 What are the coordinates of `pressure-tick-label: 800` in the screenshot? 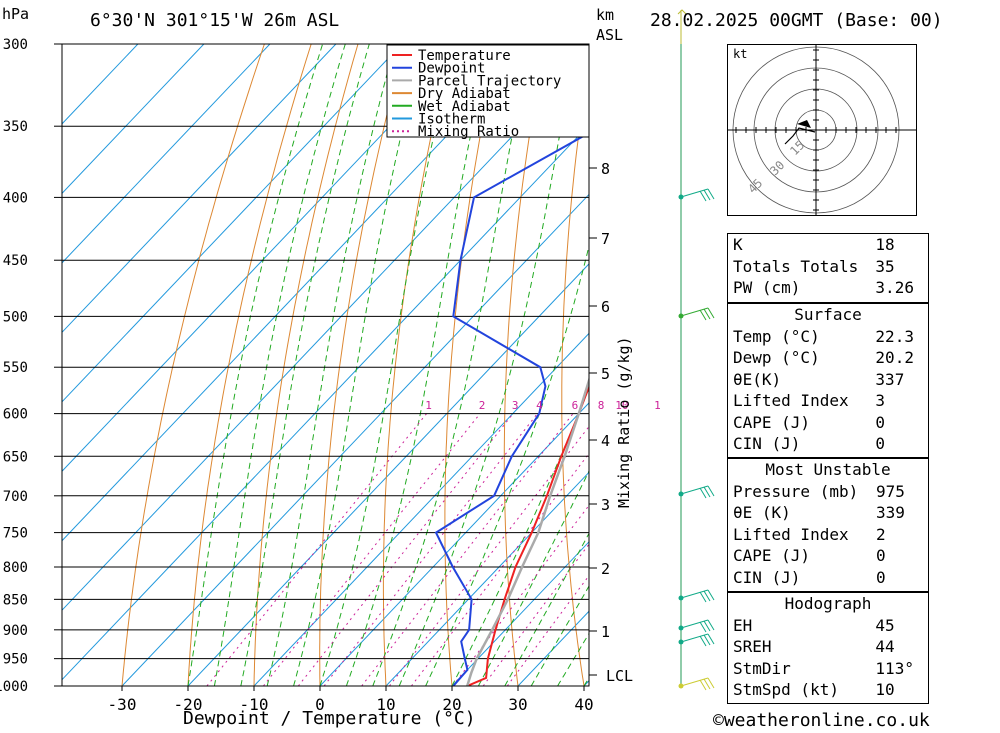 It's located at (15, 568).